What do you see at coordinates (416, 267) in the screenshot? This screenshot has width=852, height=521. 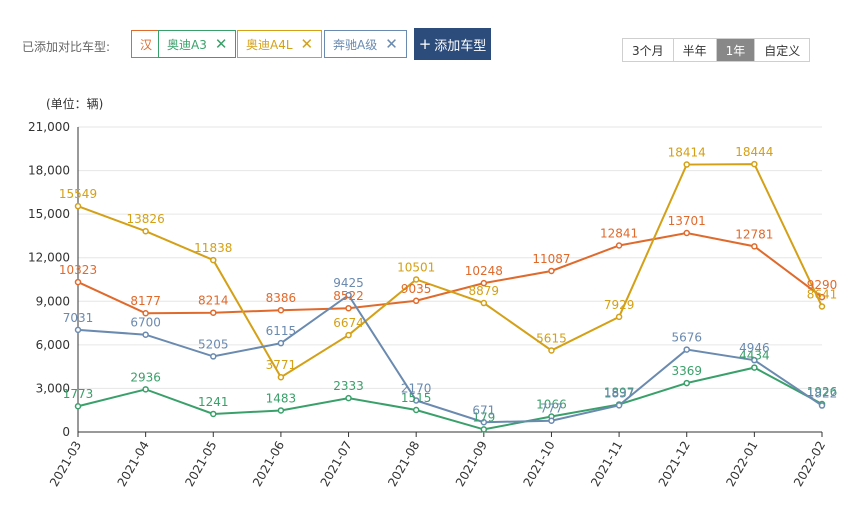 I see `data-label: 10501` at bounding box center [416, 267].